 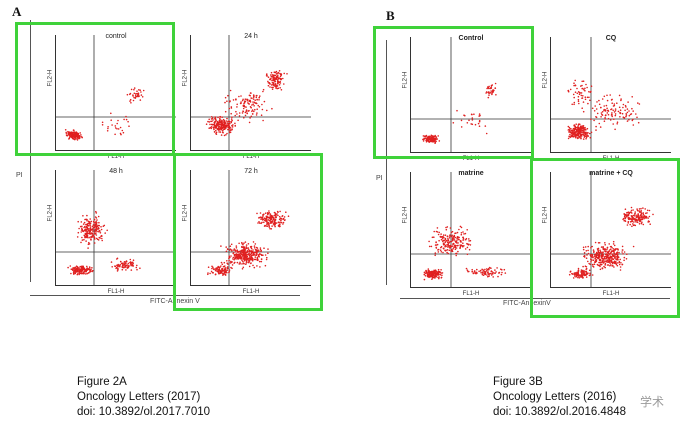 What do you see at coordinates (611, 294) in the screenshot?
I see `plot-x-label: FL1-H` at bounding box center [611, 294].